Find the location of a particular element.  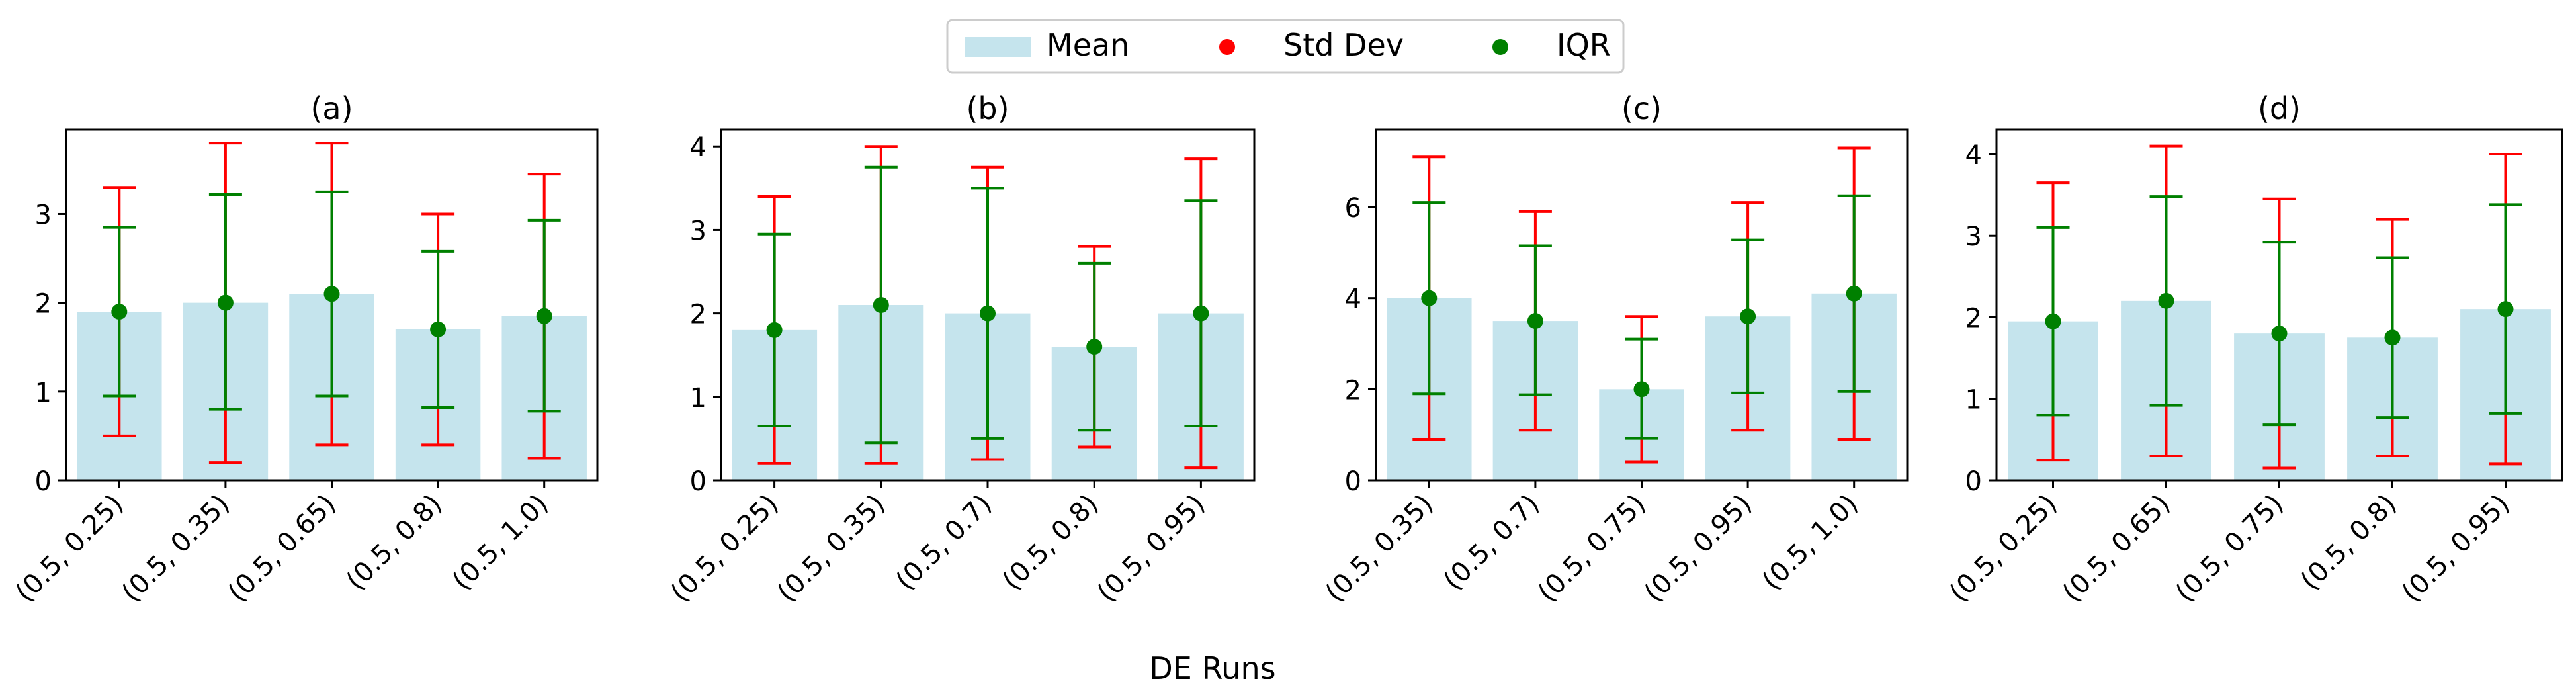

legend-mean-label: Mean is located at coordinates (1088, 45).